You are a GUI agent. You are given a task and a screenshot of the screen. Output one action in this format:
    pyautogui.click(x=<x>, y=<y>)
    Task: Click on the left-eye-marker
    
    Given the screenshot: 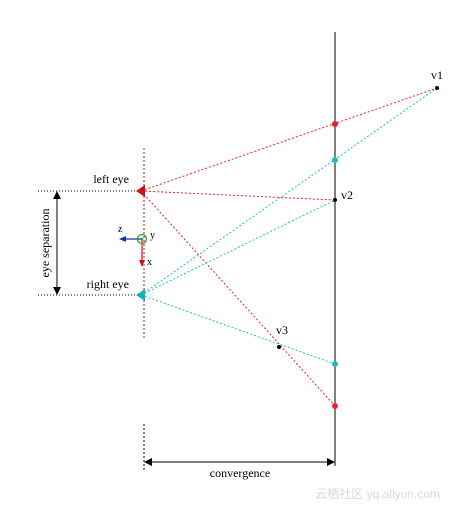 What is the action you would take?
    pyautogui.click(x=140, y=191)
    